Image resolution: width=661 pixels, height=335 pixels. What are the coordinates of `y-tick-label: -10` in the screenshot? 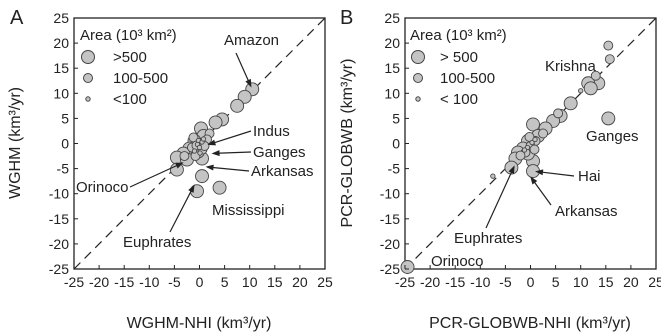 It's located at (59, 194).